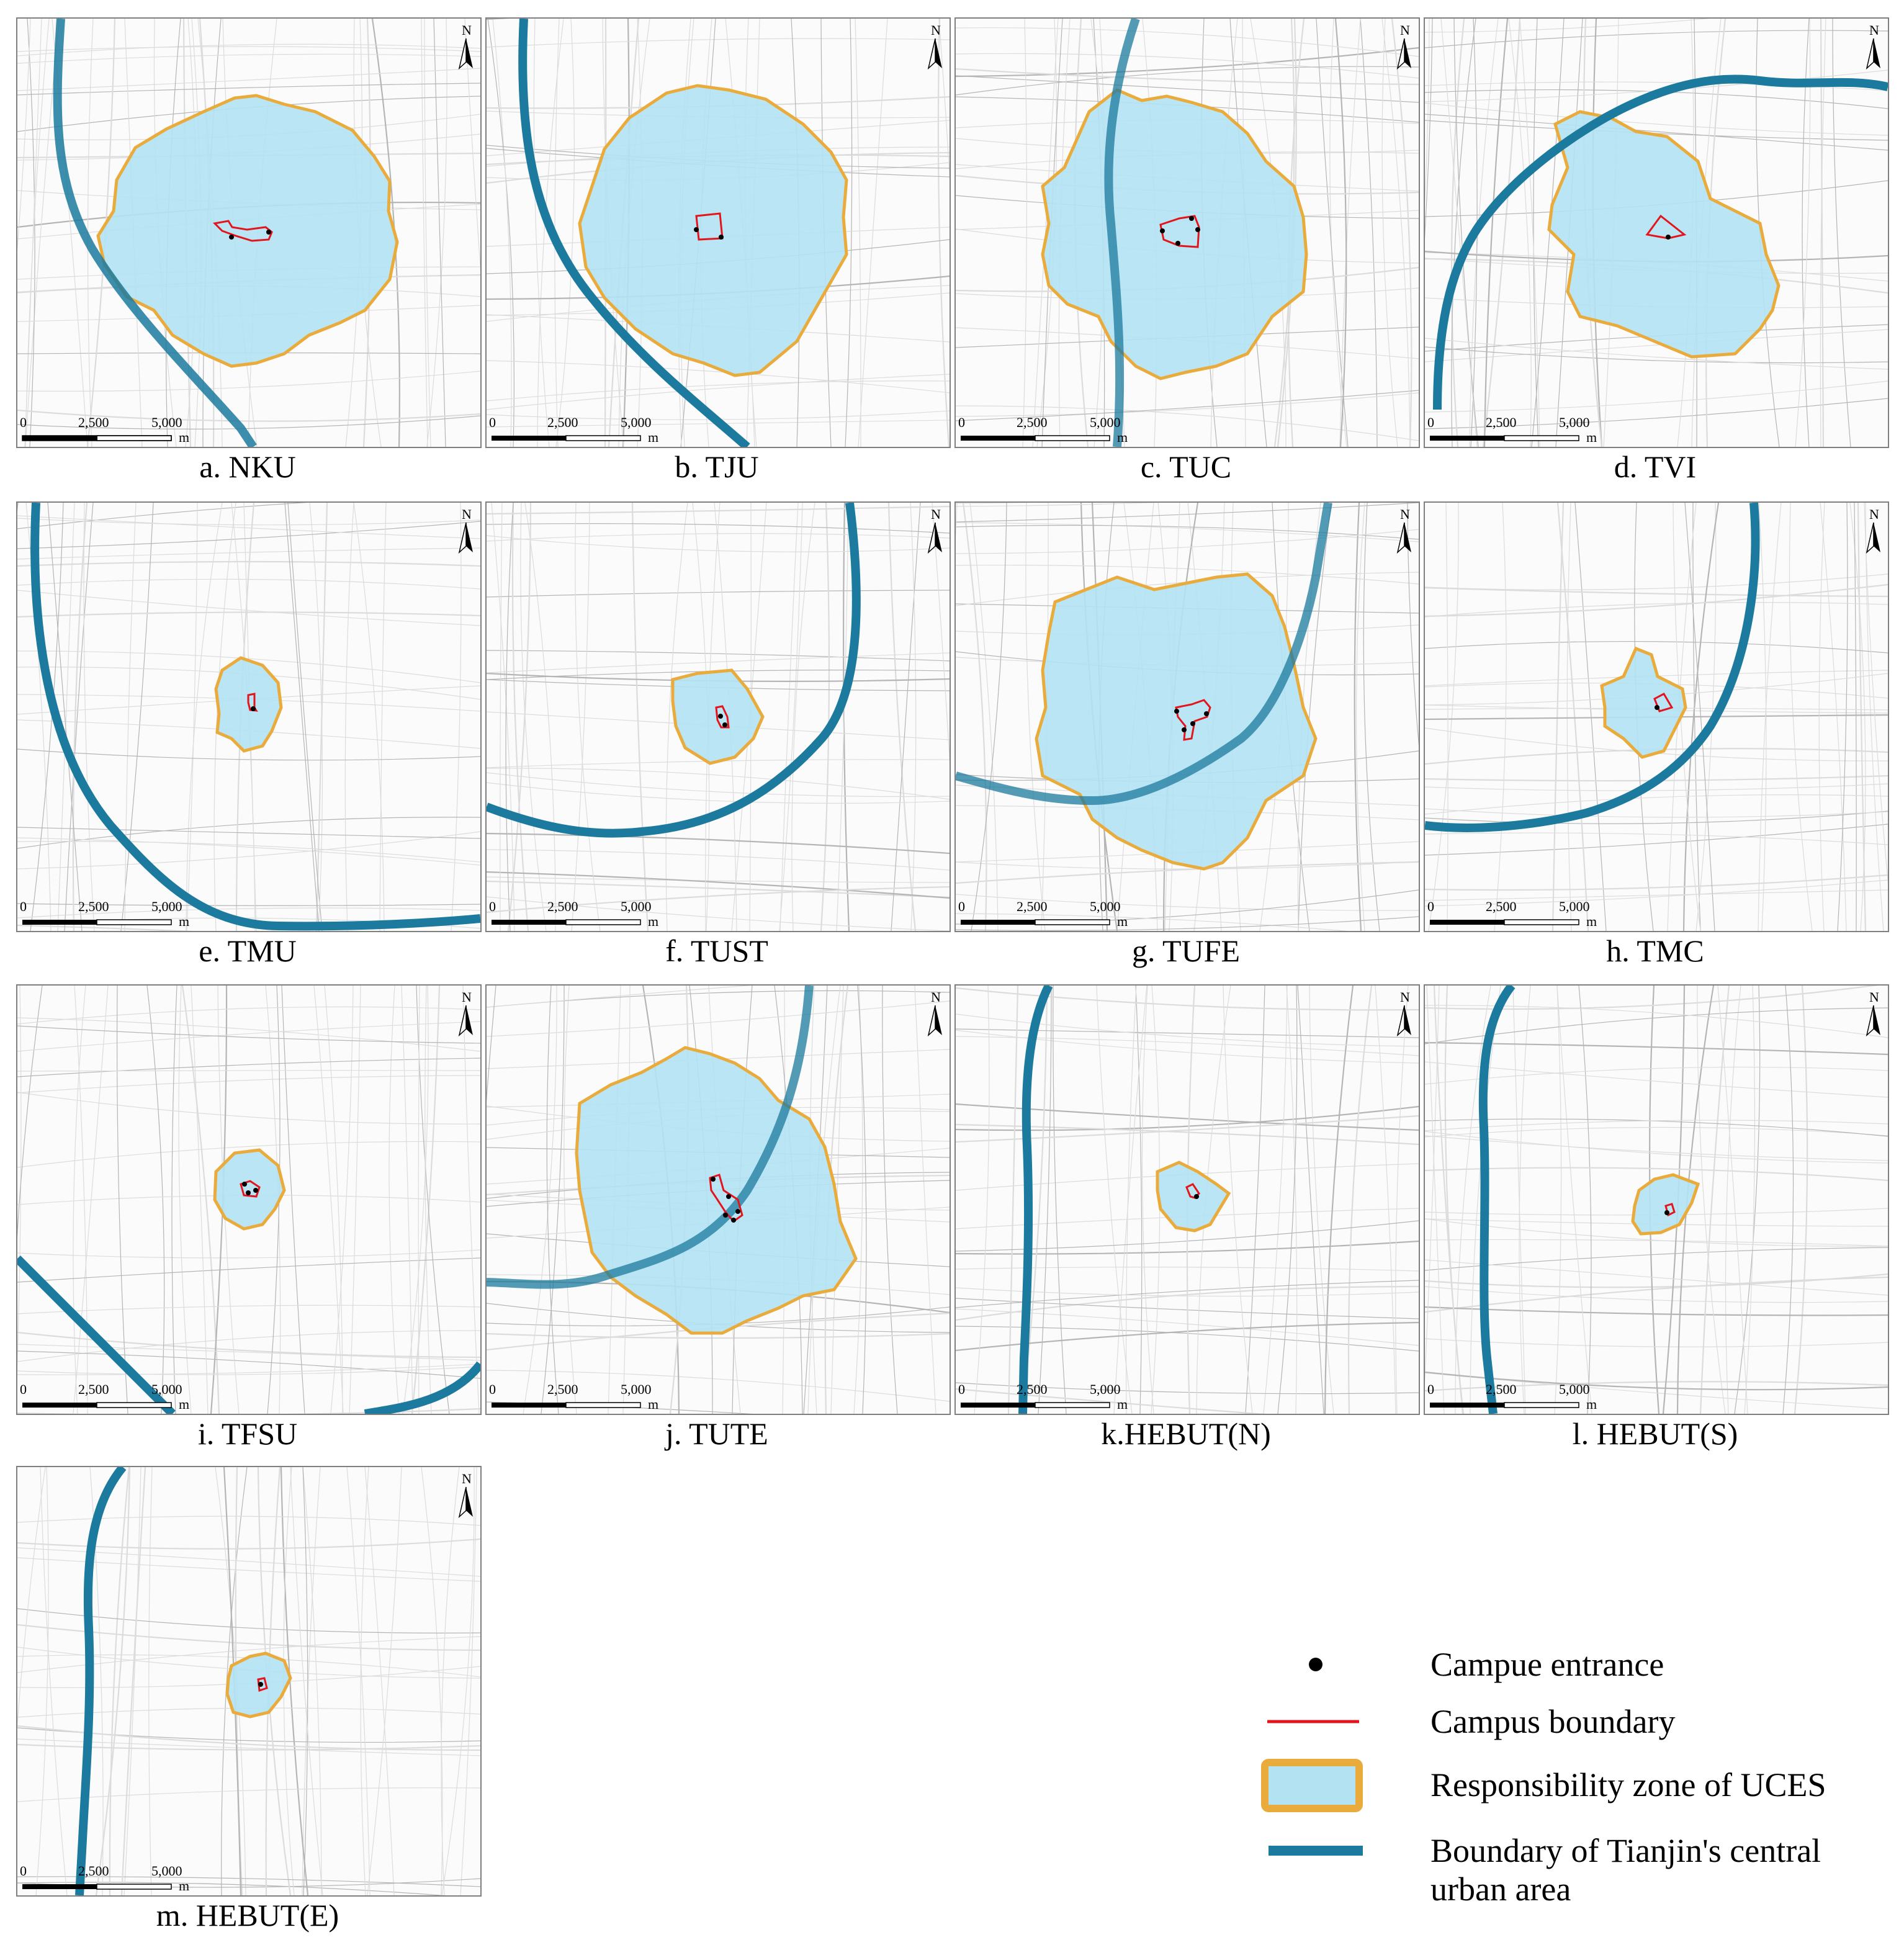 This screenshot has width=1904, height=1945. Describe the element at coordinates (249, 1199) in the screenshot. I see `map-panel-tfsu: N 0 2,500 5,000 m` at that location.